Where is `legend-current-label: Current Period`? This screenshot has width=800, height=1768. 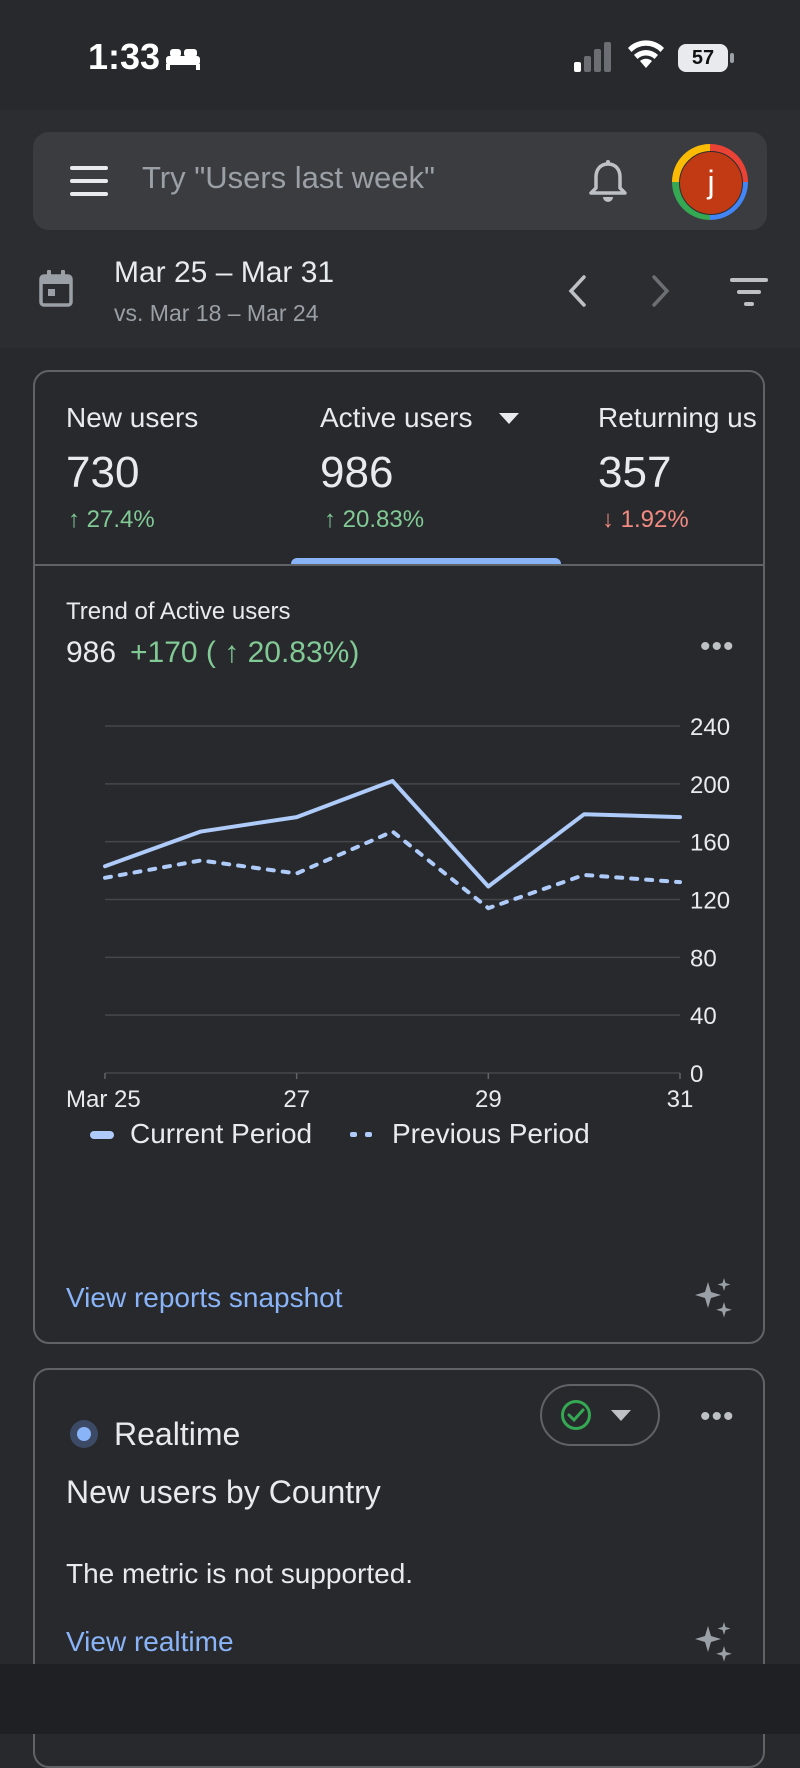 legend-current-label: Current Period is located at coordinates (221, 1134).